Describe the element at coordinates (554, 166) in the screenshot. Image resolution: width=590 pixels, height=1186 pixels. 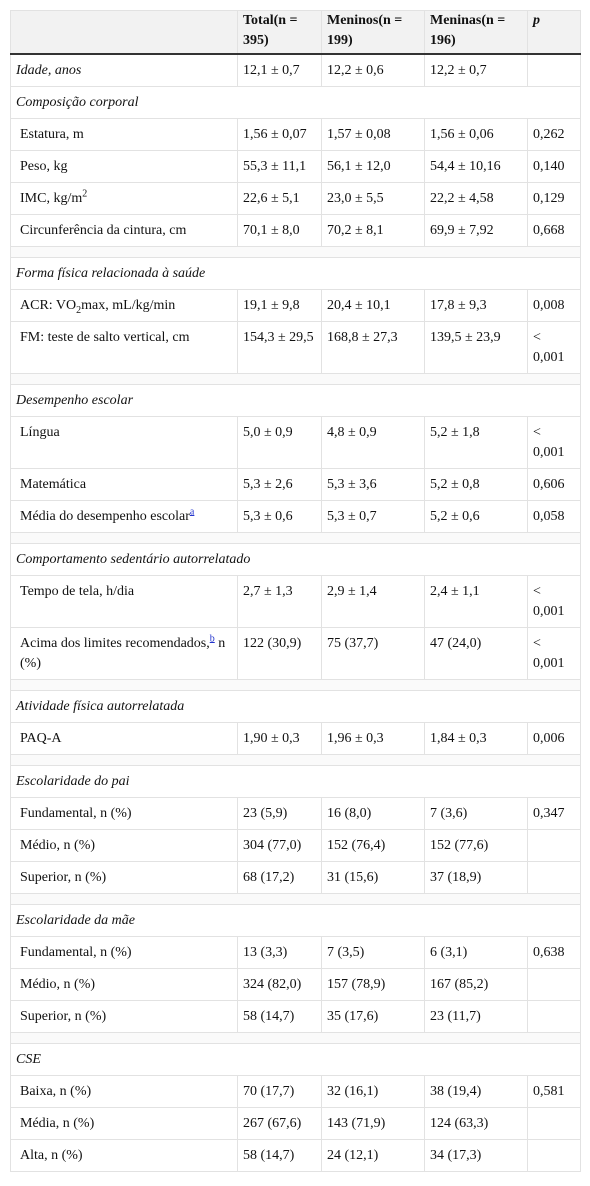
I see `value-cell: 0,140` at that location.